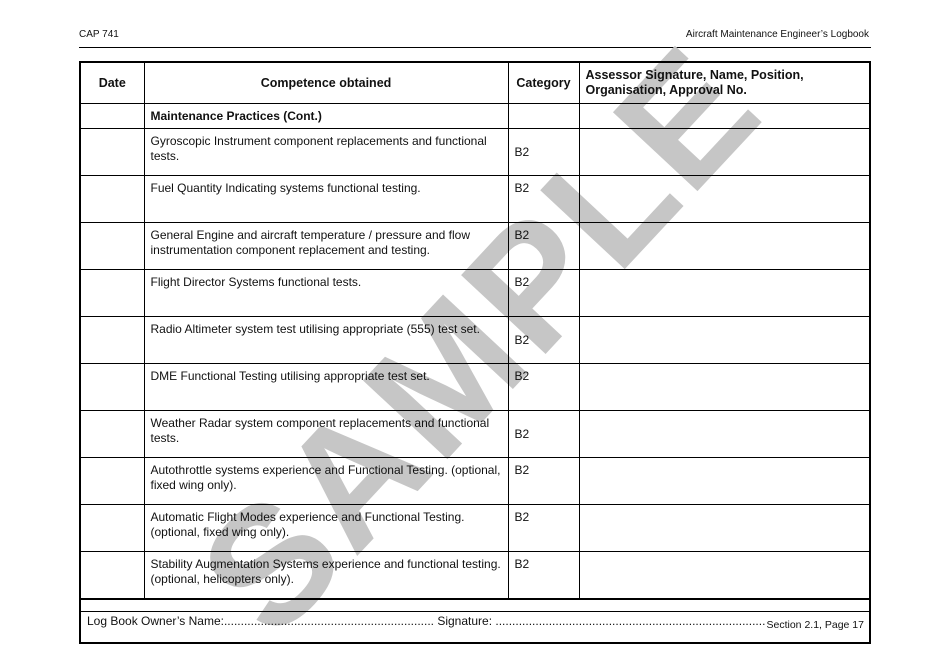 Image resolution: width=950 pixels, height=672 pixels. What do you see at coordinates (112, 82) in the screenshot?
I see `column-header-date: Date` at bounding box center [112, 82].